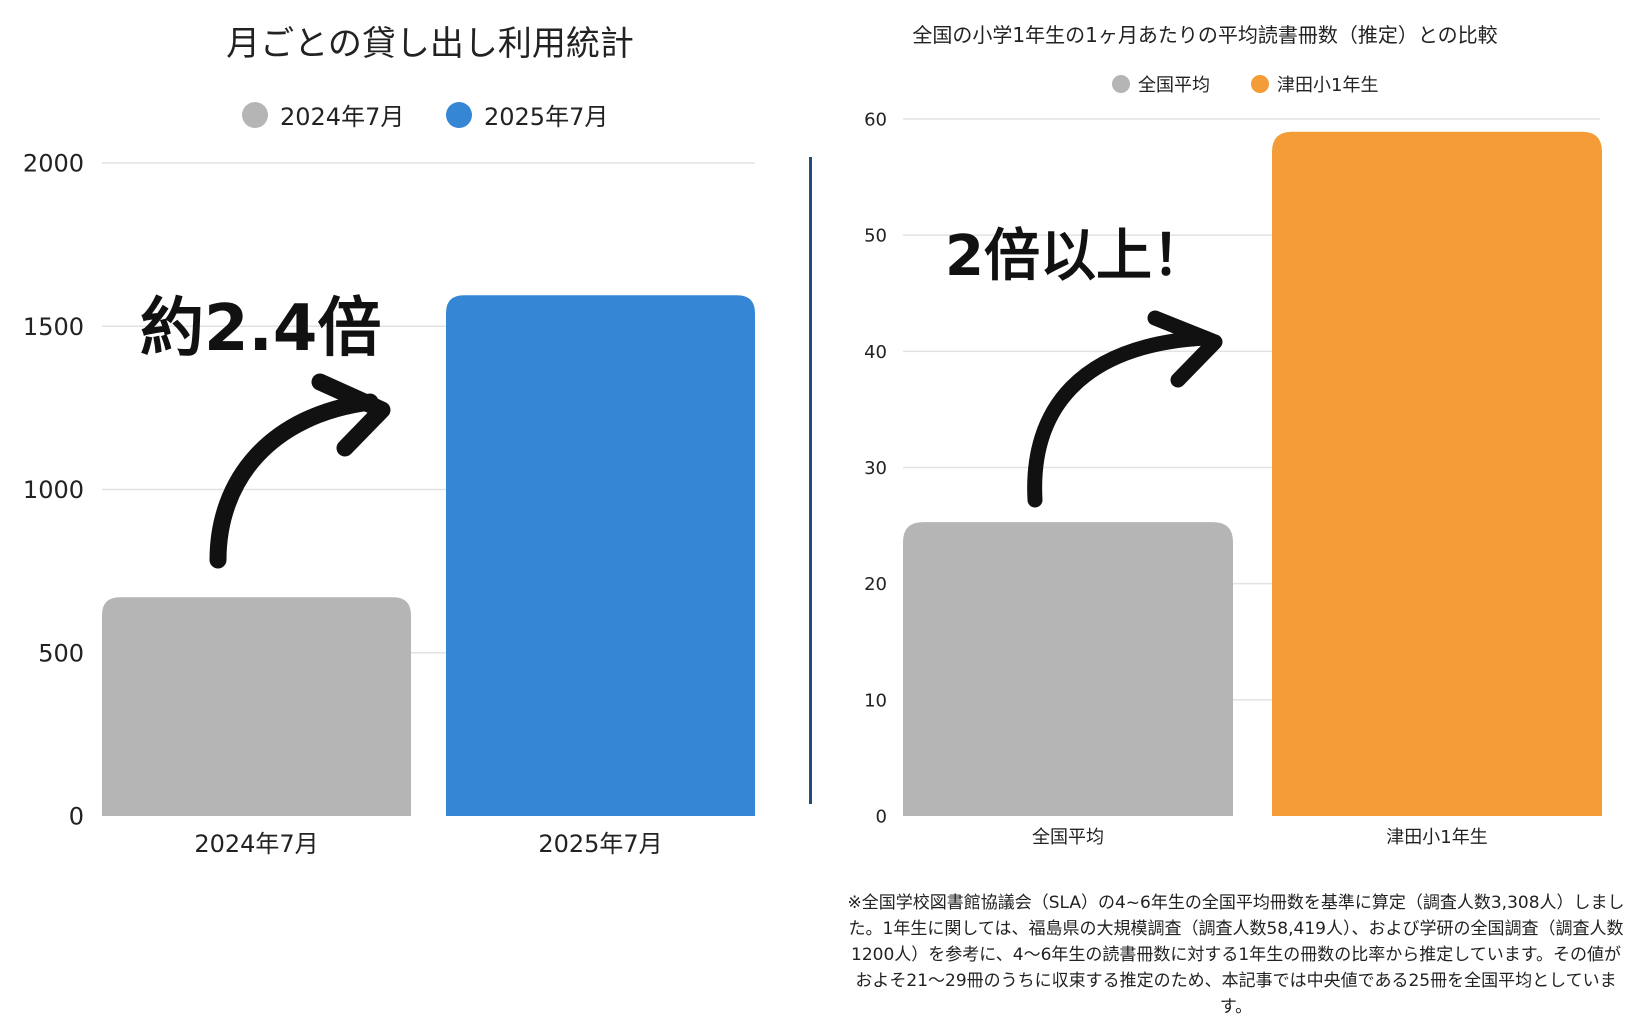 This screenshot has width=1630, height=1030. Describe the element at coordinates (1260, 84) in the screenshot. I see `legend-swatch-tsuda` at that location.